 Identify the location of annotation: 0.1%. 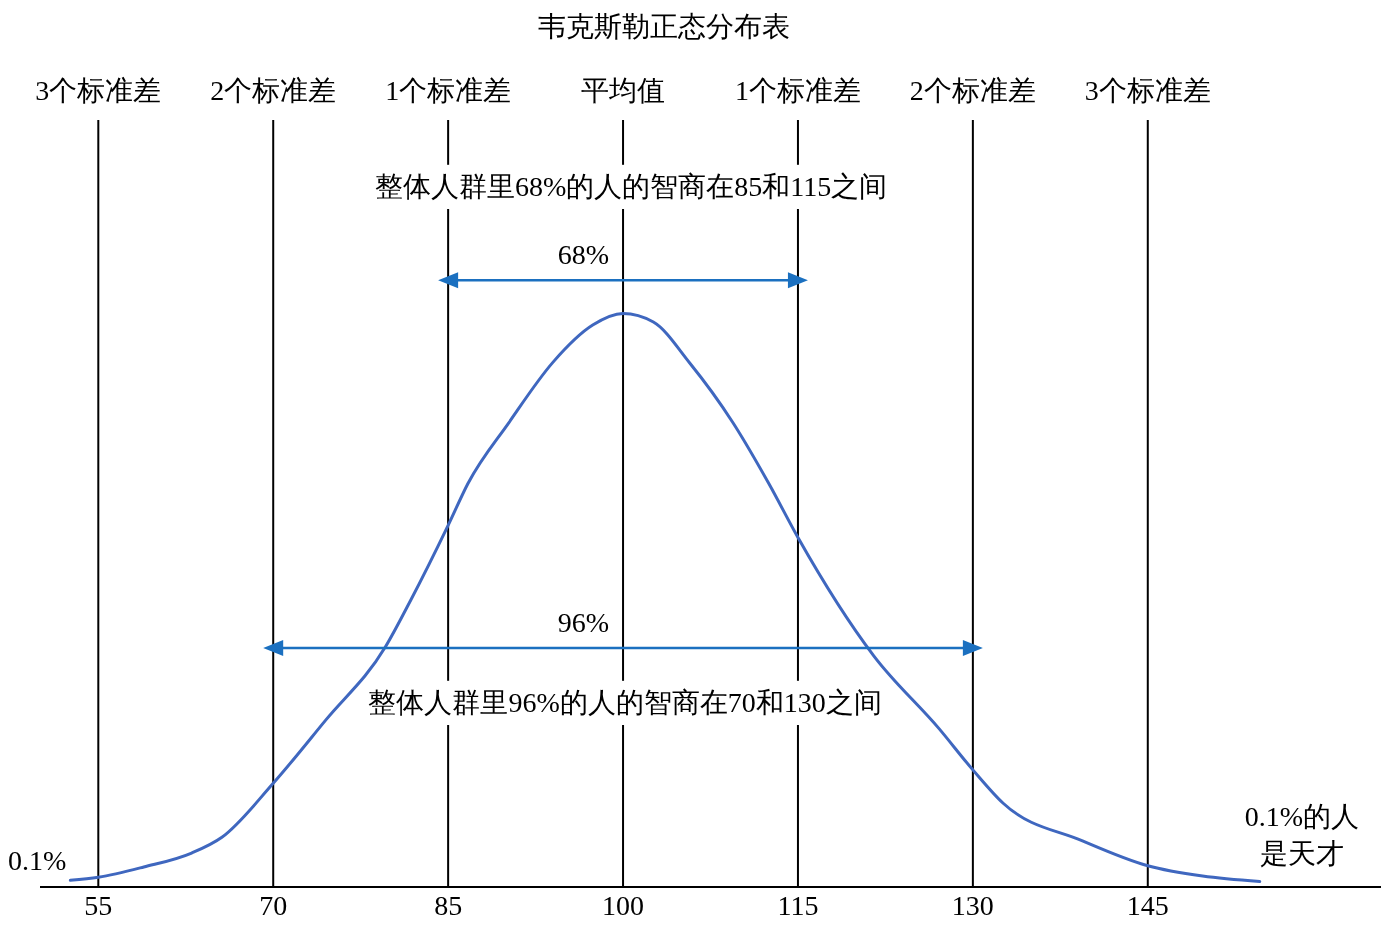
(37, 860).